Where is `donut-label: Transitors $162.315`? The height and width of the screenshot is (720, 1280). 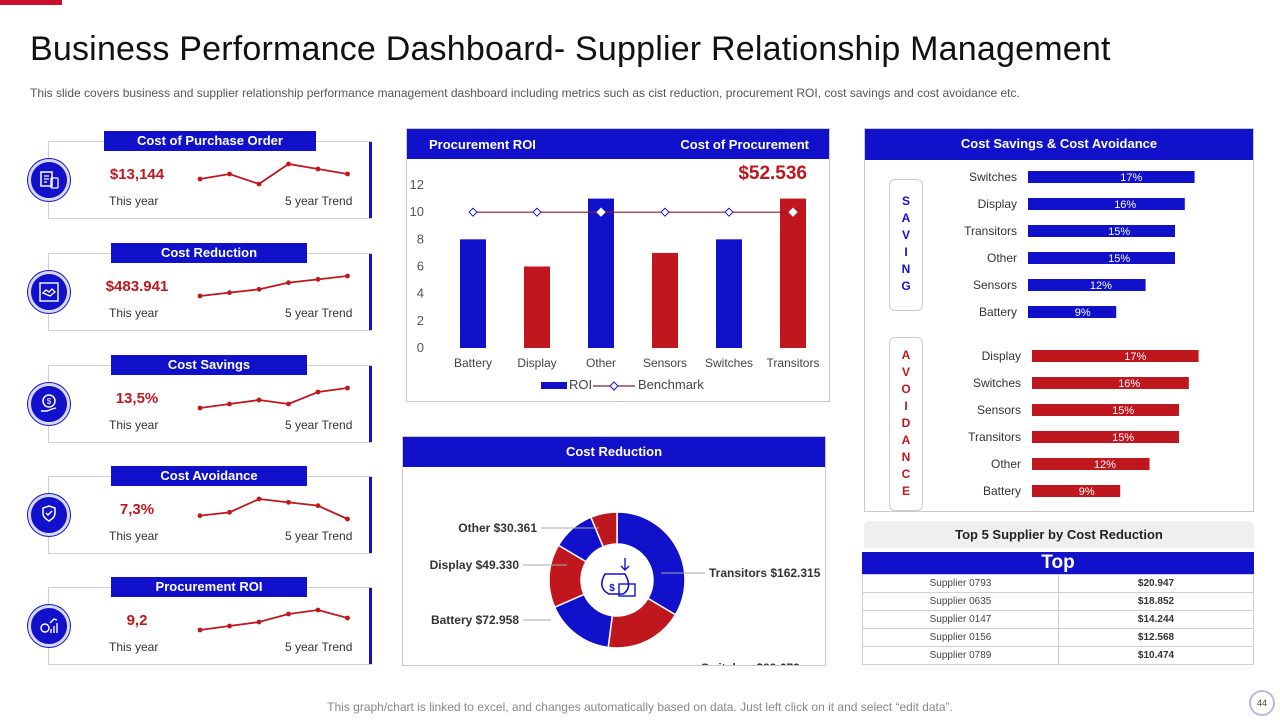
donut-label: Transitors $162.315 is located at coordinates (765, 573).